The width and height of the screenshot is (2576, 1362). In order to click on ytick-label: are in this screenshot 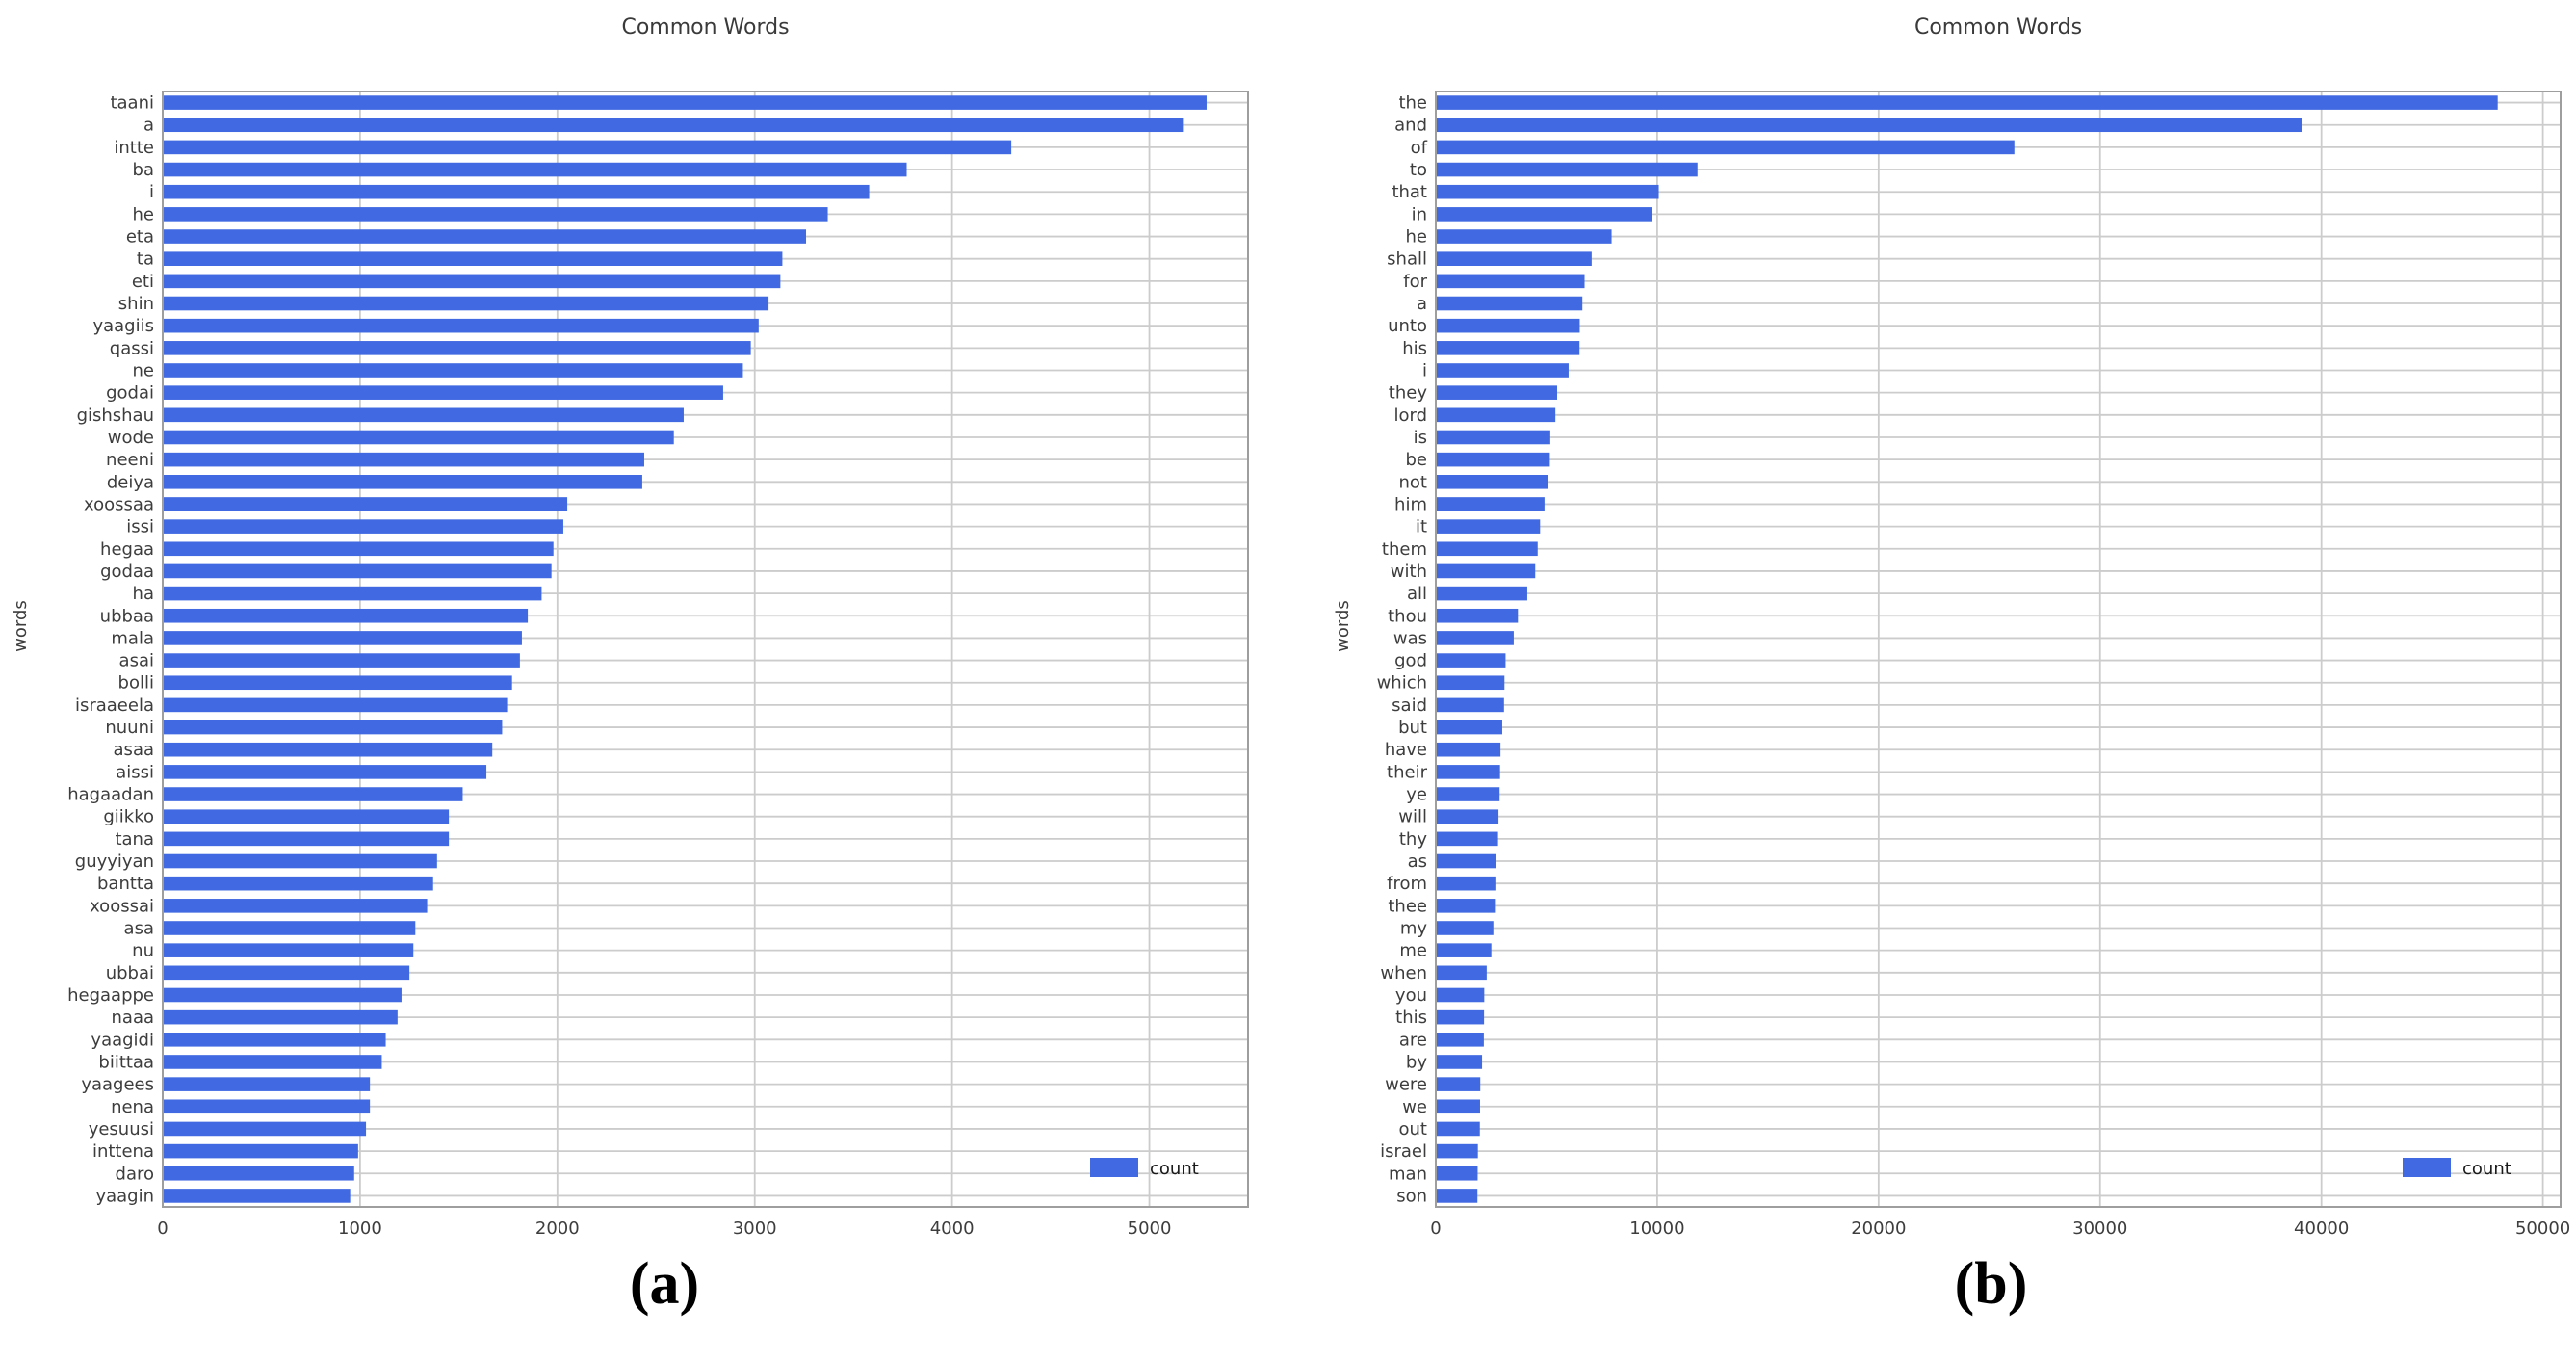, I will do `click(1413, 1040)`.